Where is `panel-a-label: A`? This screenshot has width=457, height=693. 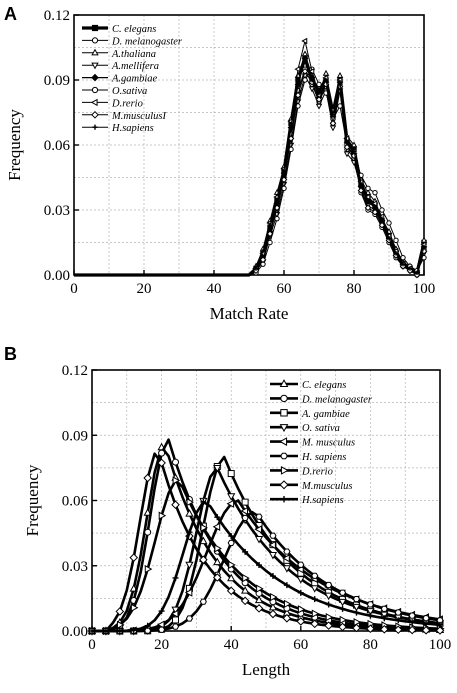 panel-a-label: A is located at coordinates (10, 14).